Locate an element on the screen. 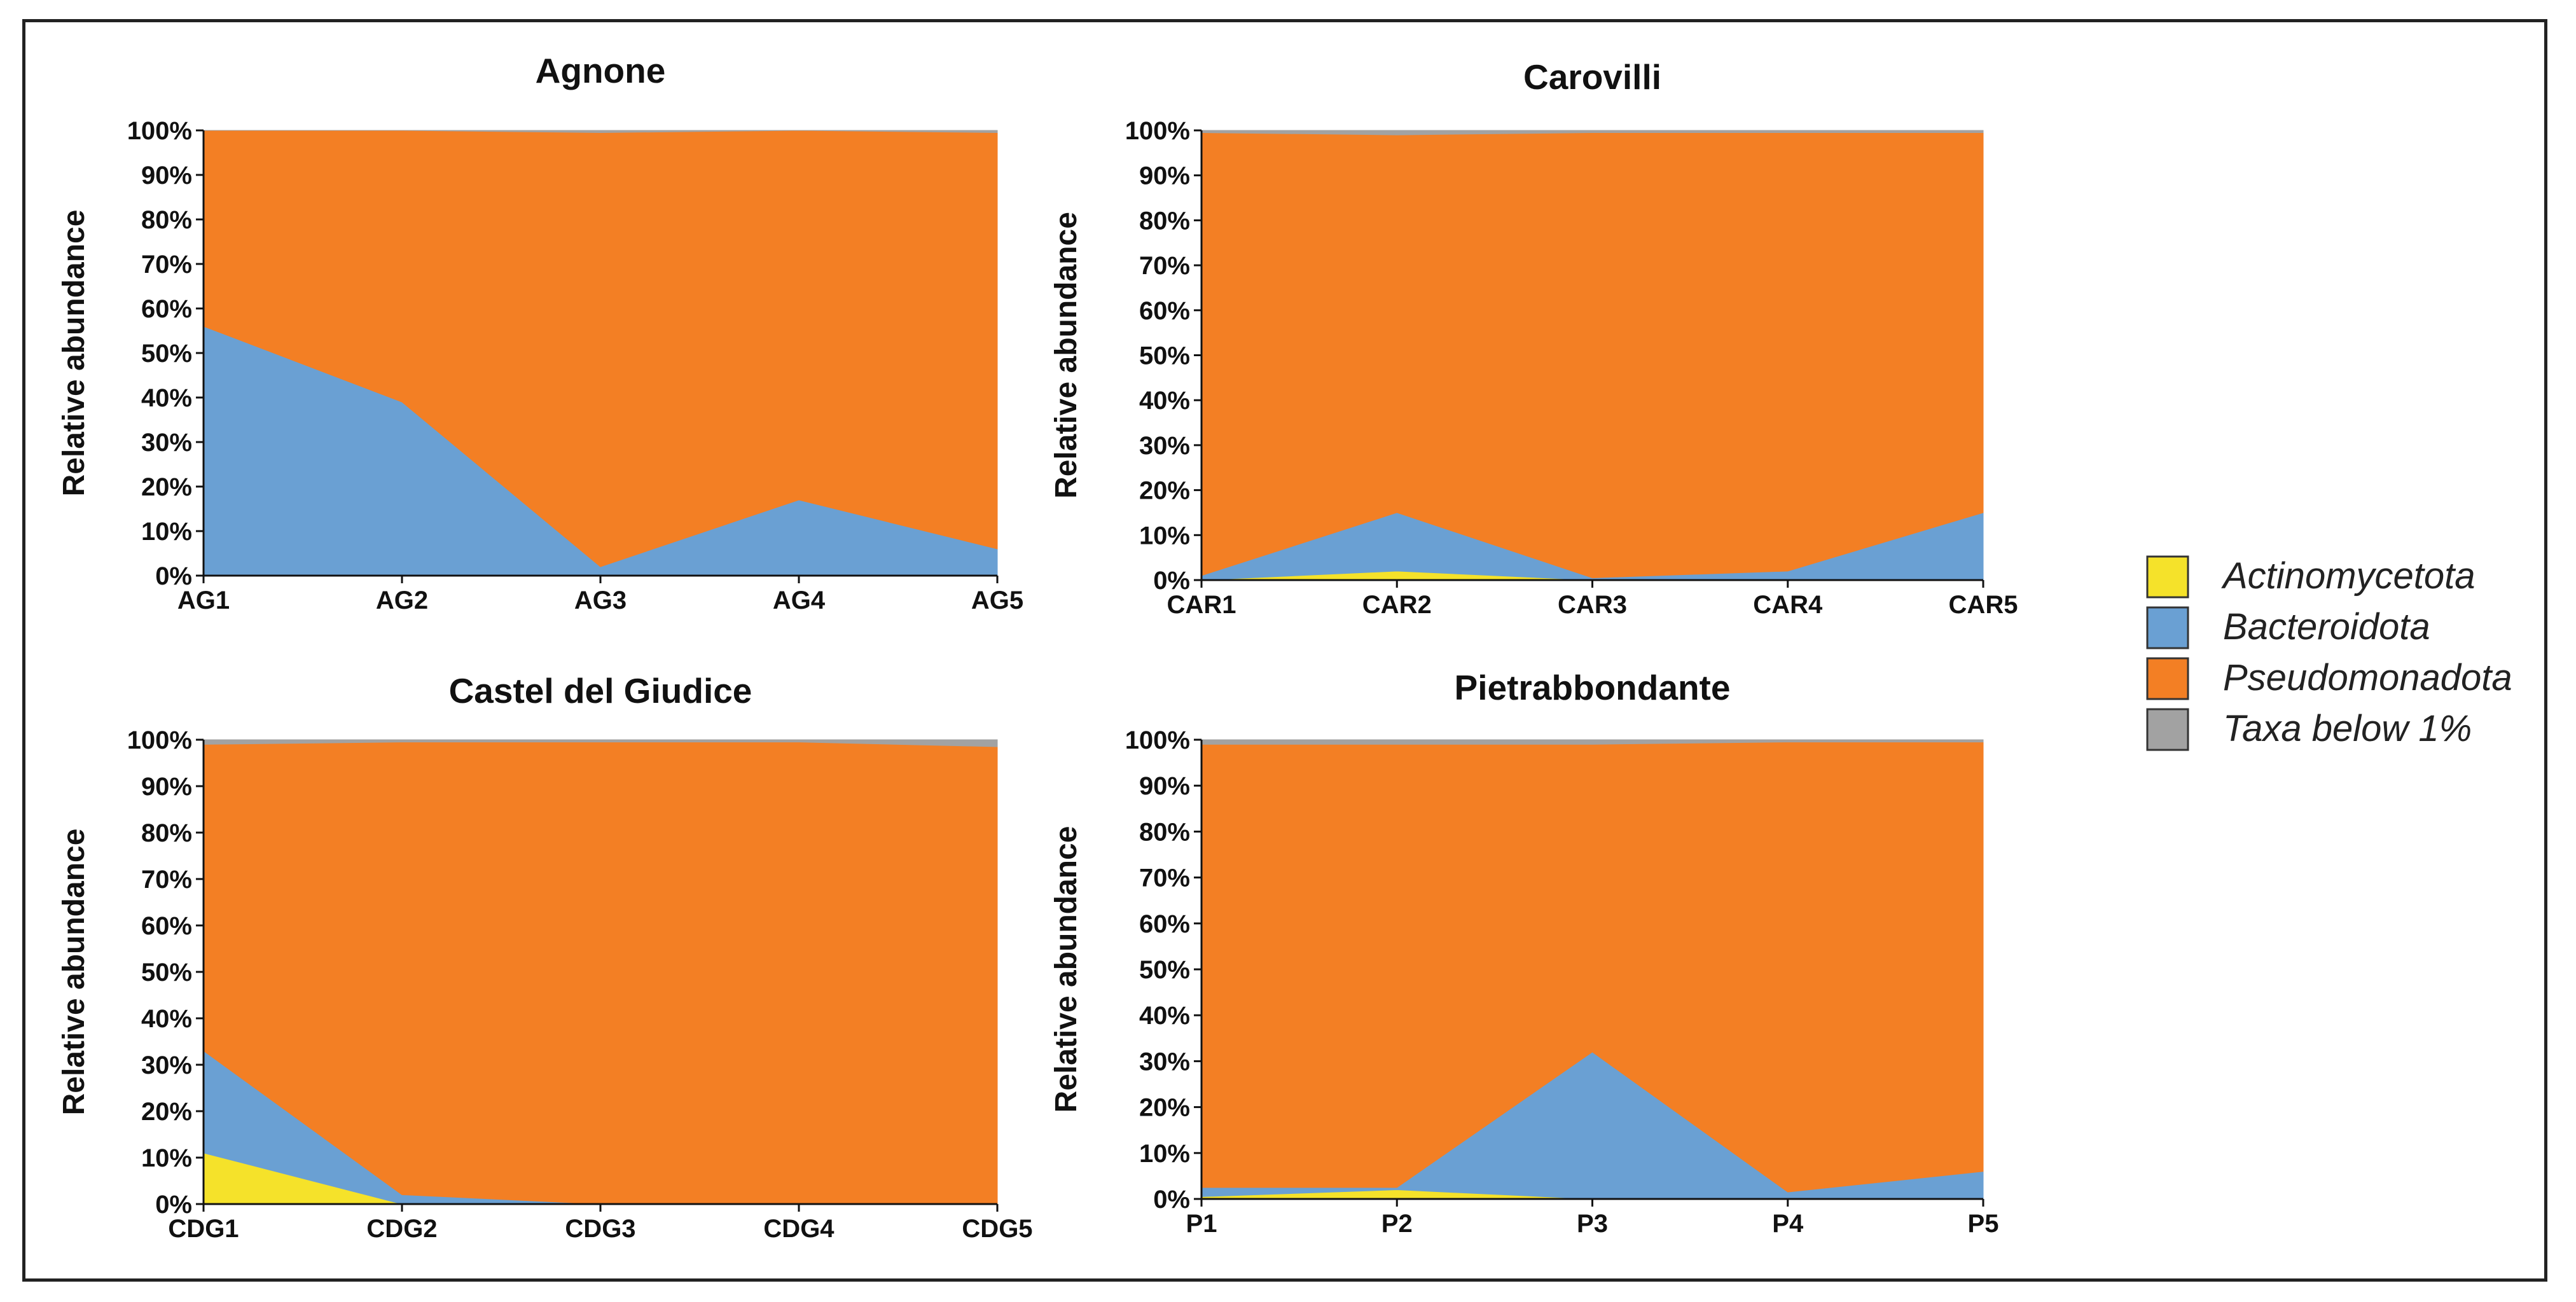 This screenshot has width=2576, height=1302. legend-item-taxa-below-1: Taxa below 1% is located at coordinates (2309, 730).